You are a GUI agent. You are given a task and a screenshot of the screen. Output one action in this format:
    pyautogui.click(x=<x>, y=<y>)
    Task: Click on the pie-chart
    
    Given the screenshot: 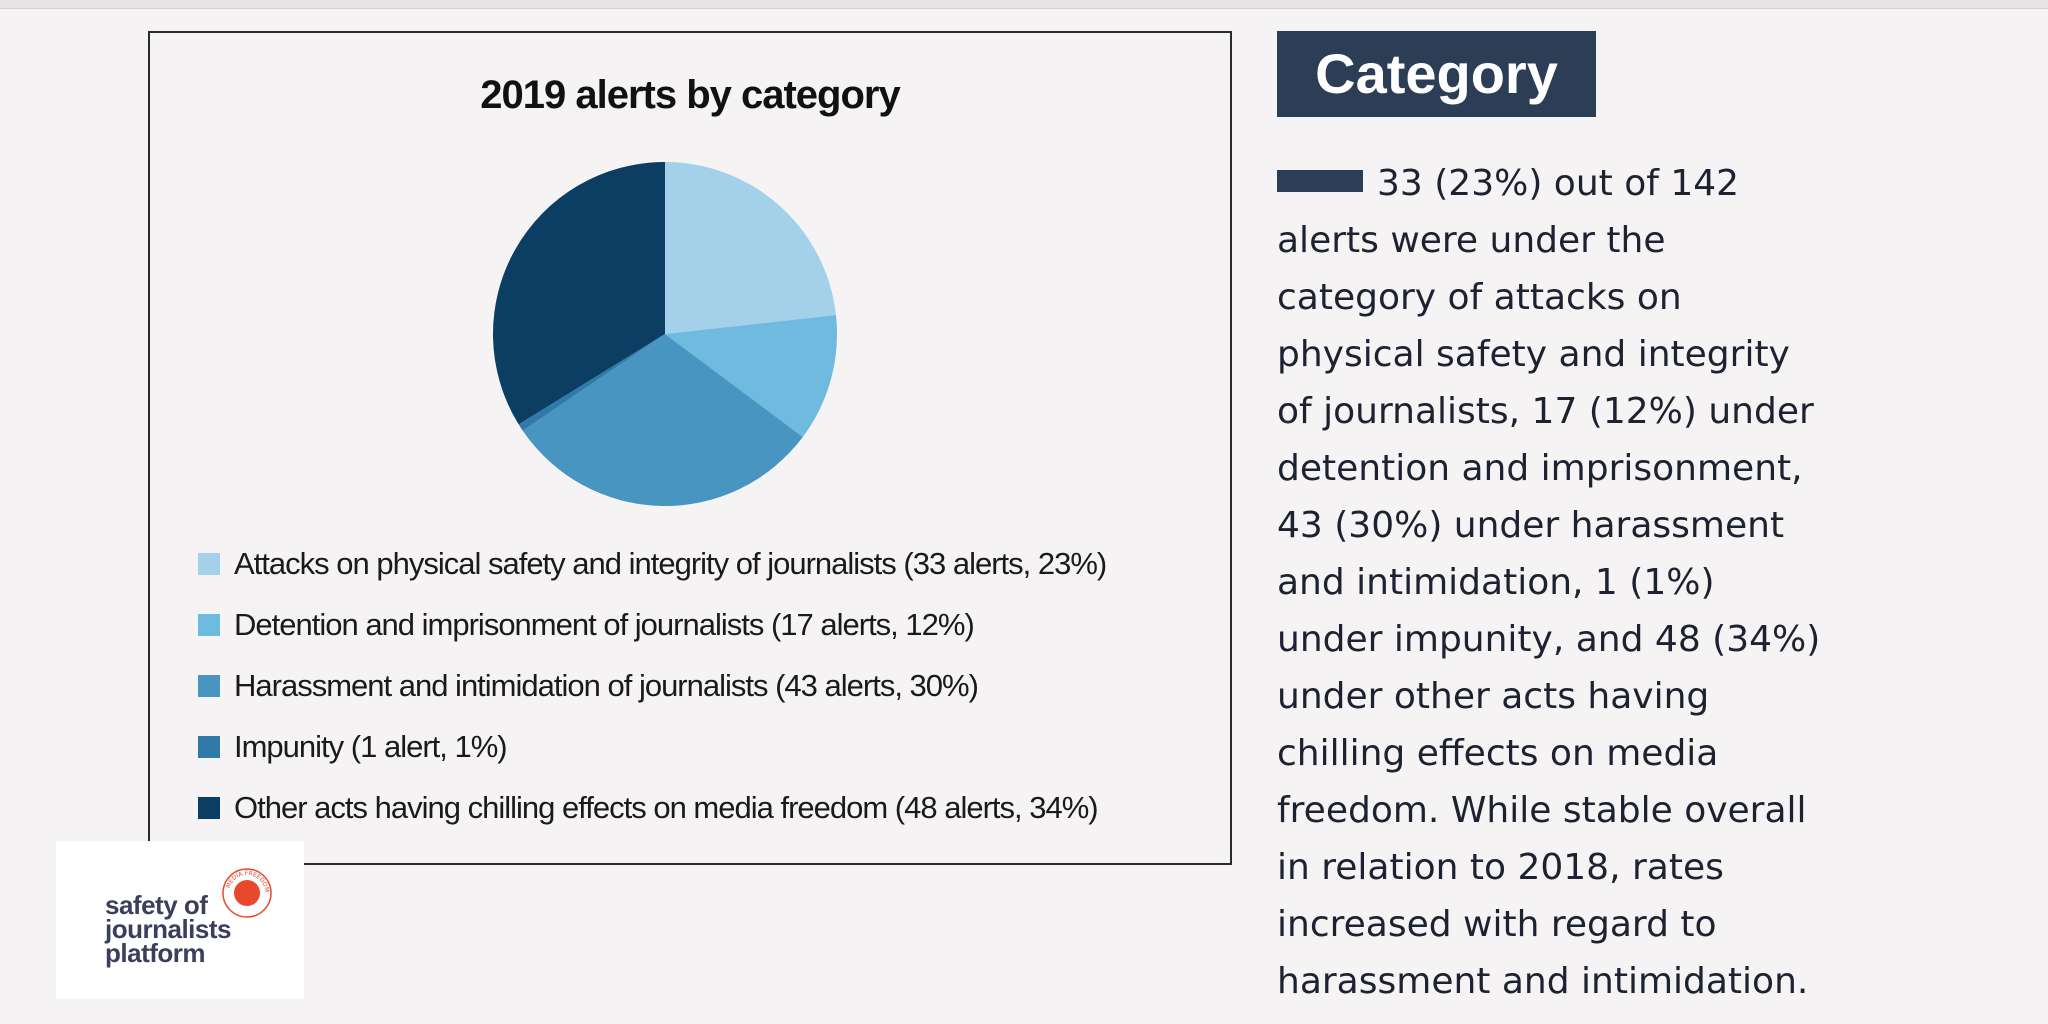 What is the action you would take?
    pyautogui.click(x=665, y=334)
    